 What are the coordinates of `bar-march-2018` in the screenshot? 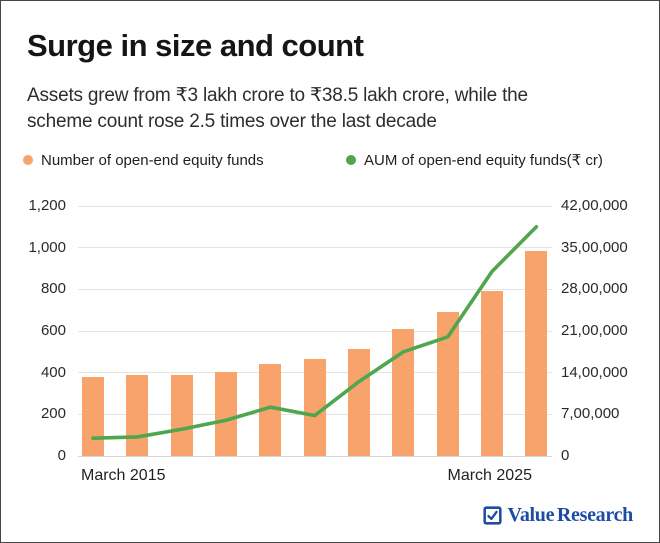 It's located at (225, 413).